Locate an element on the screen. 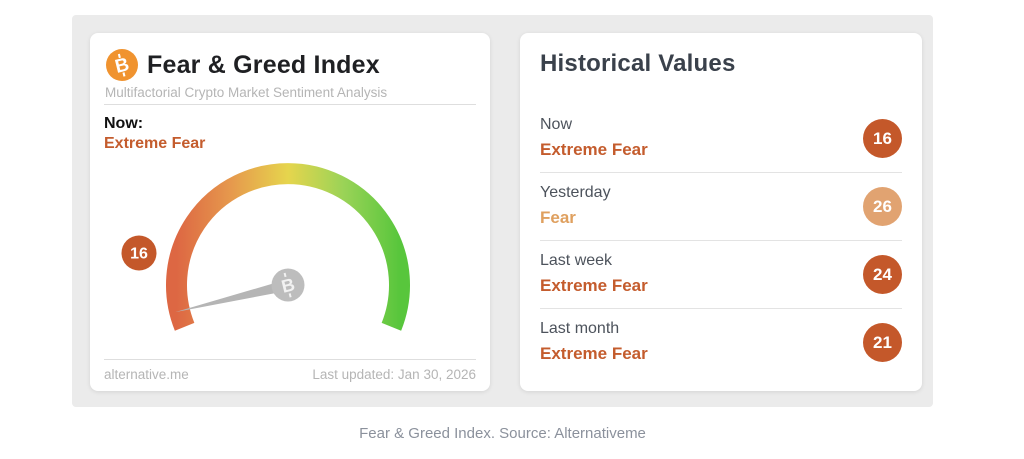 The width and height of the screenshot is (1024, 459). hub-bitcoin-icon: B is located at coordinates (288, 285).